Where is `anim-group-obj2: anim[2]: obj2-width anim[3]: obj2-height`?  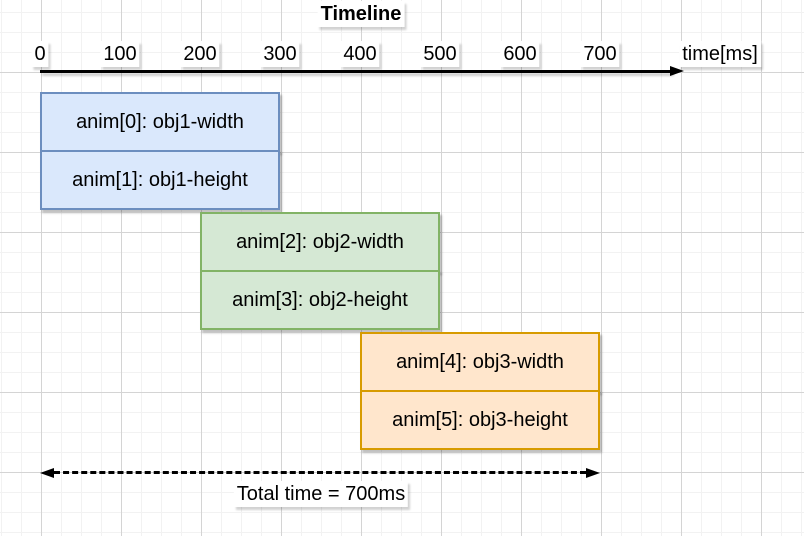 anim-group-obj2: anim[2]: obj2-width anim[3]: obj2-height is located at coordinates (320, 271).